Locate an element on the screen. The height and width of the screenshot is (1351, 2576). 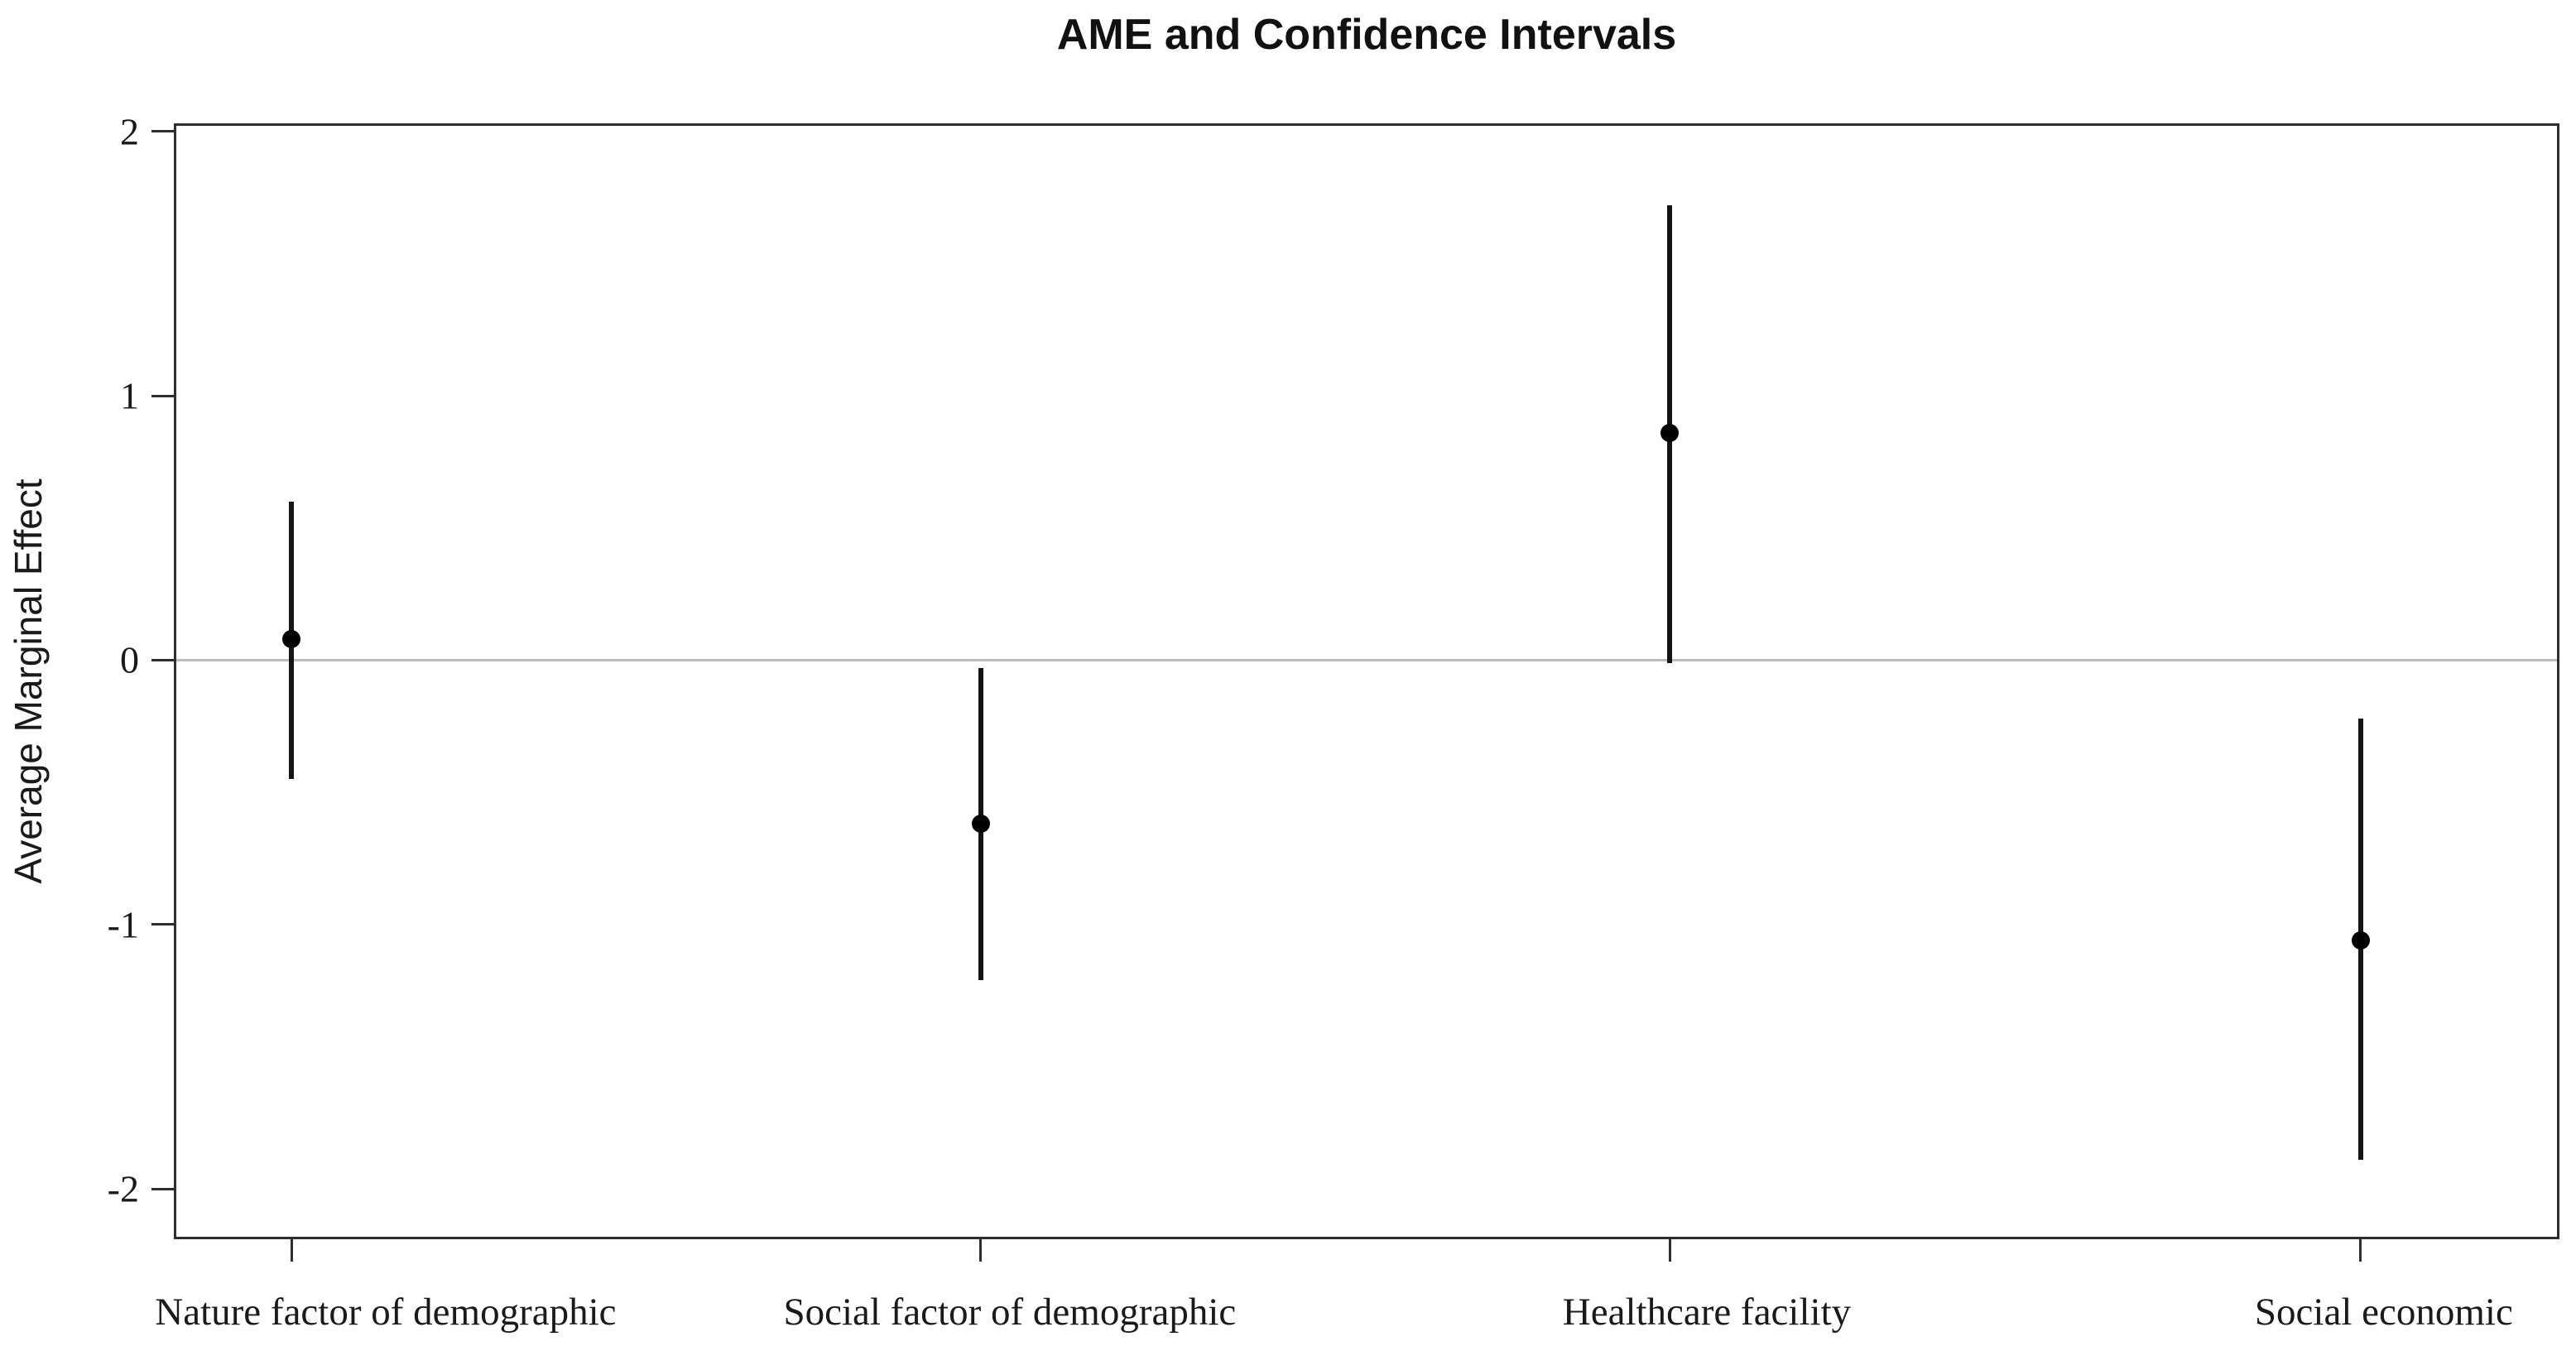
y-tick-label: -1 is located at coordinates (123, 924).